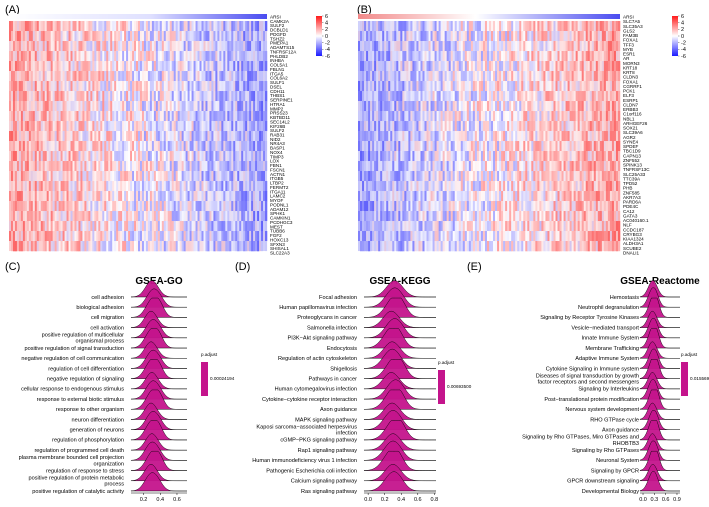 The image size is (709, 507). I want to click on panel-label-c: (C), so click(12, 267).